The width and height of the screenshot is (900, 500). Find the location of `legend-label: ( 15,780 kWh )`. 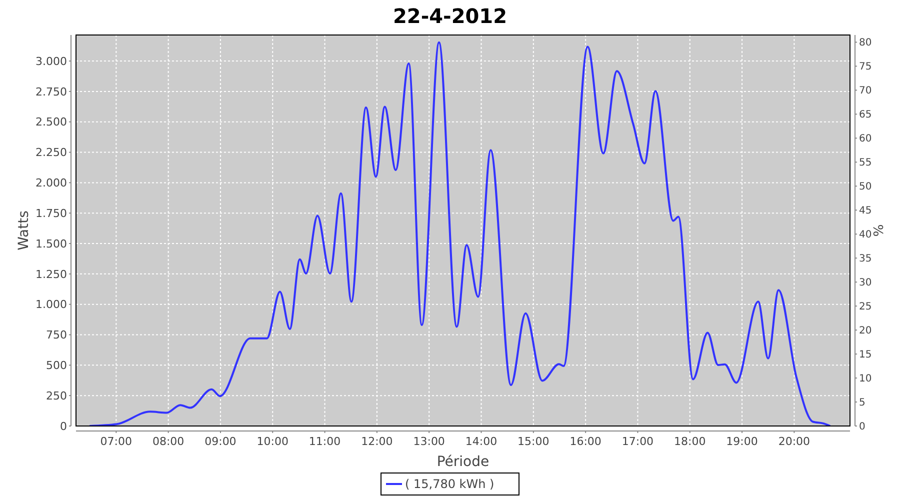

legend-label: ( 15,780 kWh ) is located at coordinates (449, 484).